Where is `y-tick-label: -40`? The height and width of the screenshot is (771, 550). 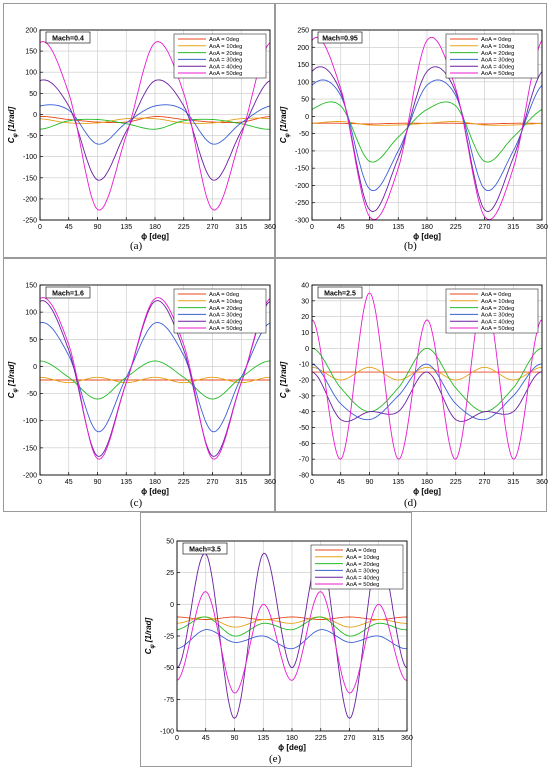
y-tick-label: -40 is located at coordinates (304, 412).